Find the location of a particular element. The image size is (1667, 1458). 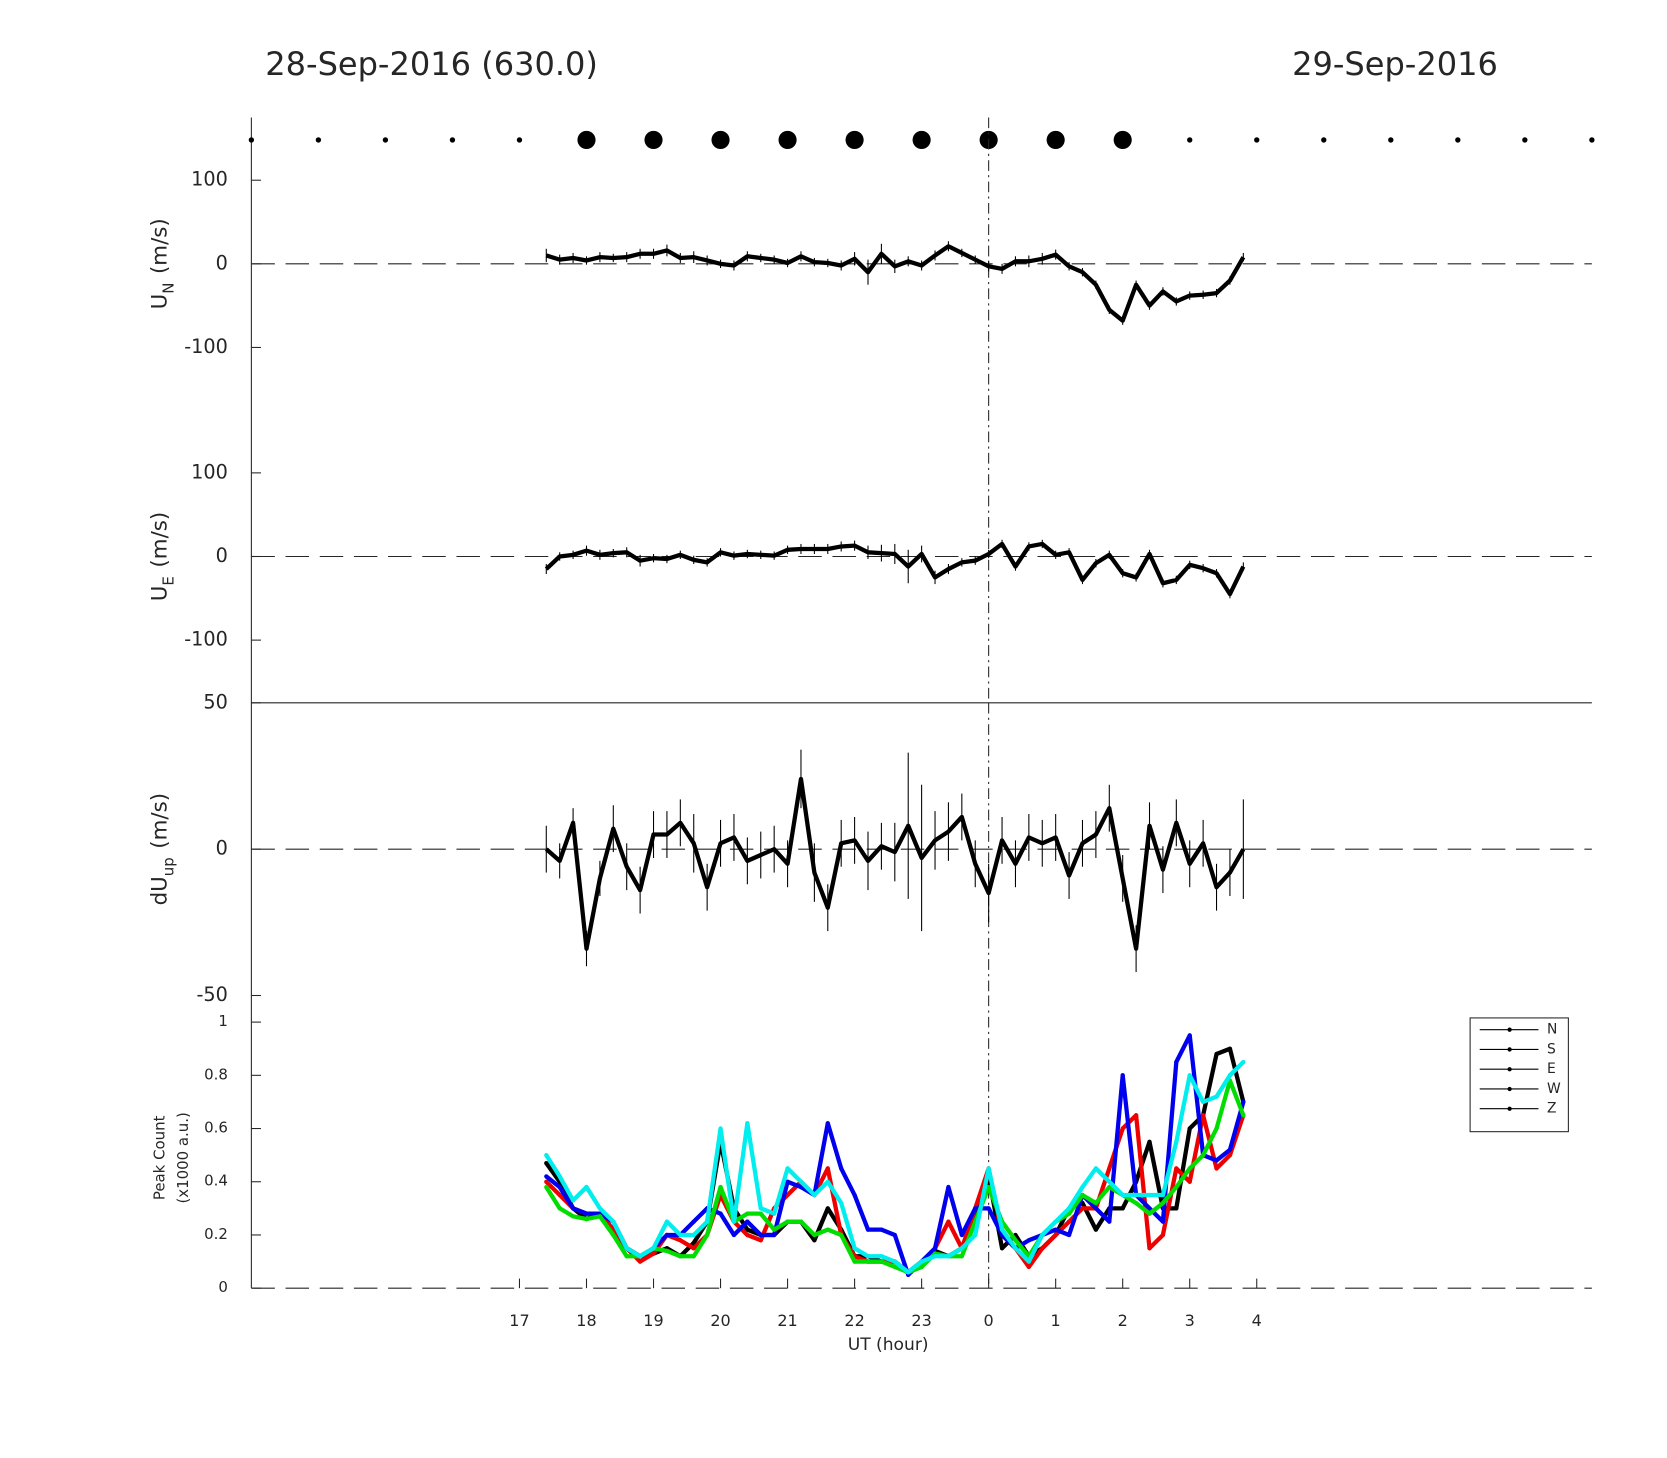

y-tick-label: 0 is located at coordinates (222, 848).